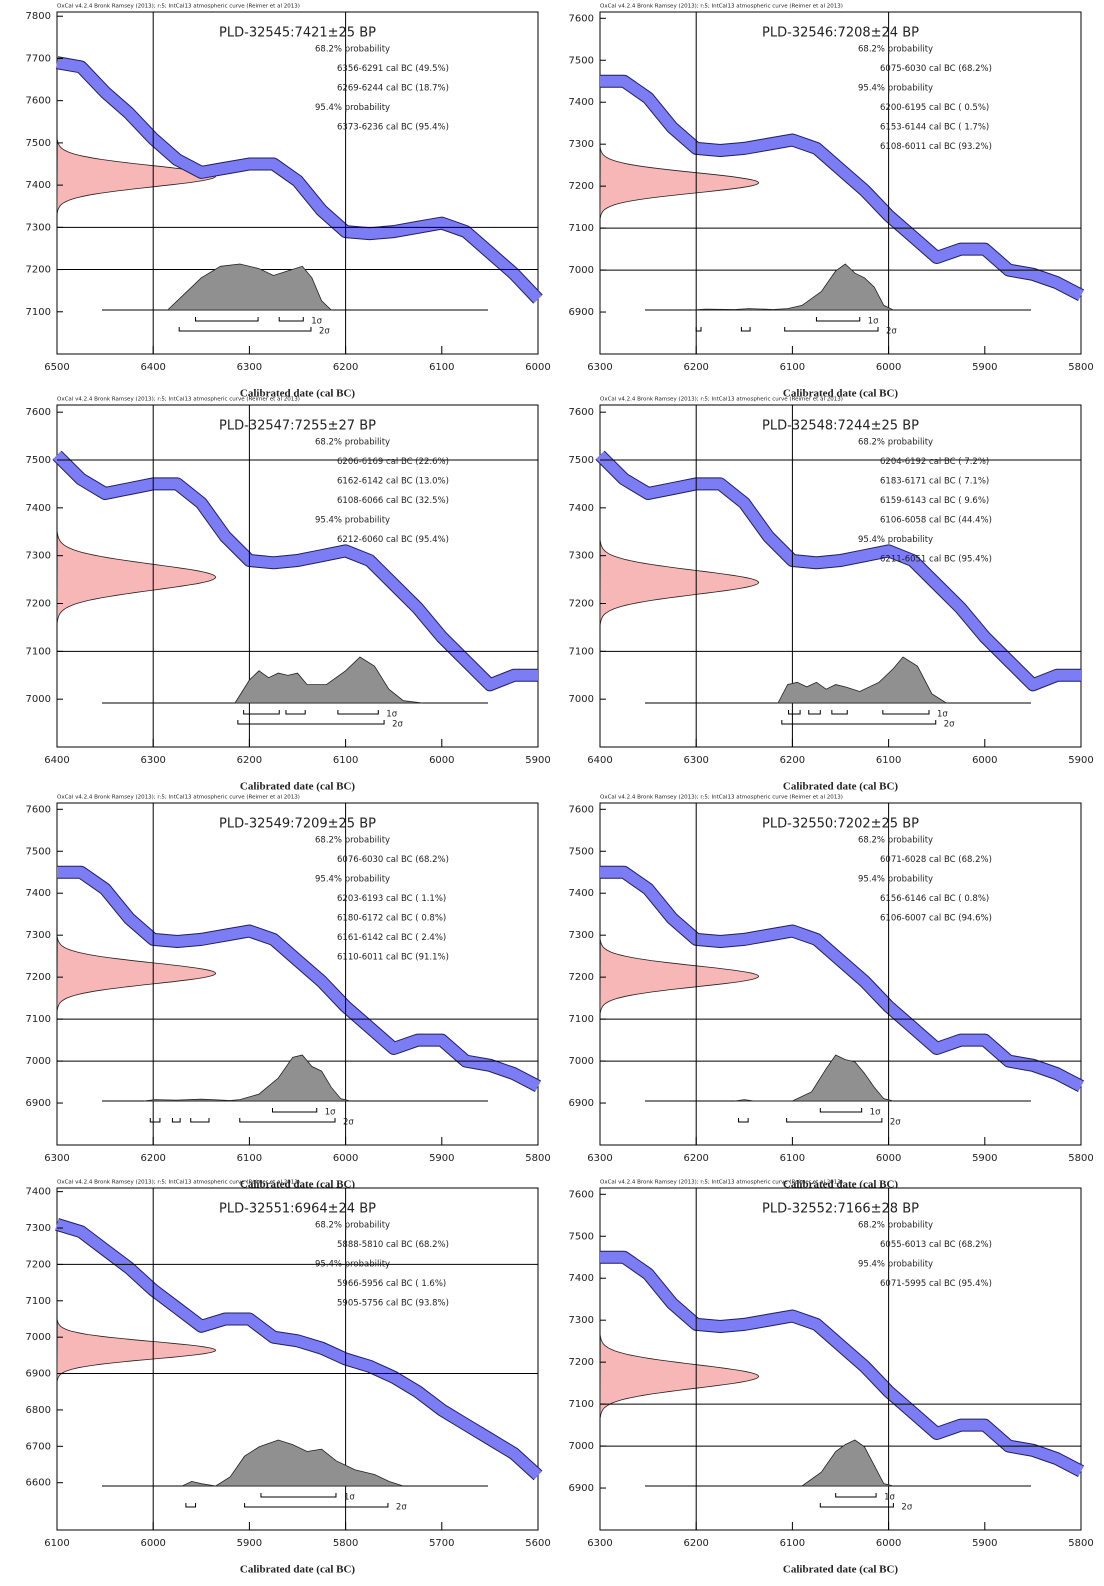  Describe the element at coordinates (393, 128) in the screenshot. I see `range-text: 6373-6236 cal BC (95.4%)` at that location.